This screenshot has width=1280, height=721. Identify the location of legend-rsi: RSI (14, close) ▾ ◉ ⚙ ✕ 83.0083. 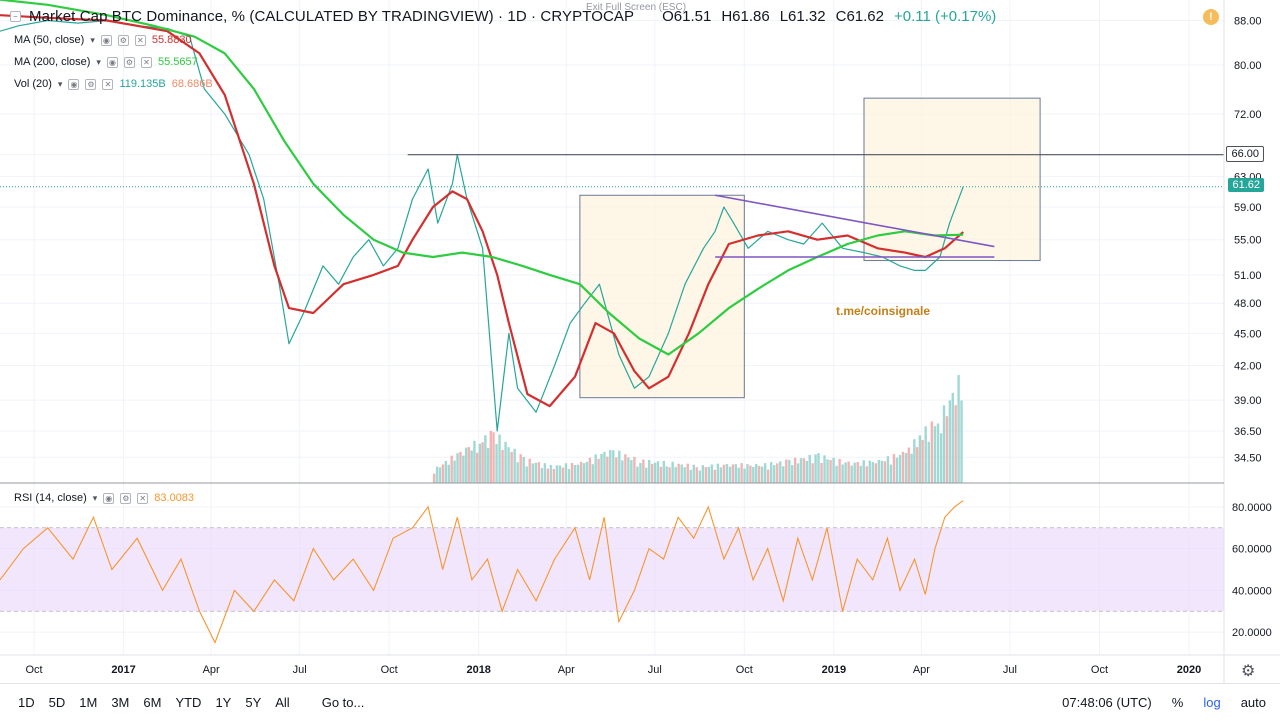
(104, 498).